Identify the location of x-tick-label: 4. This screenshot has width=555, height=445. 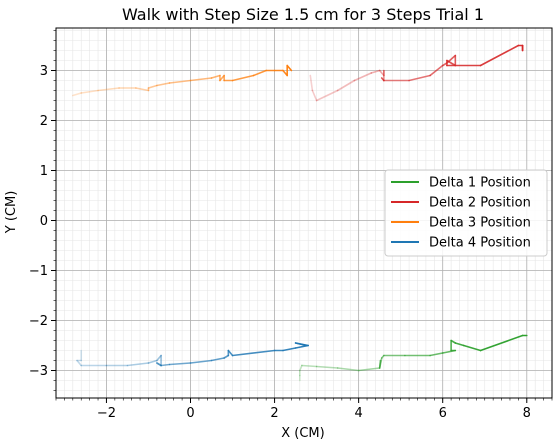
(359, 413).